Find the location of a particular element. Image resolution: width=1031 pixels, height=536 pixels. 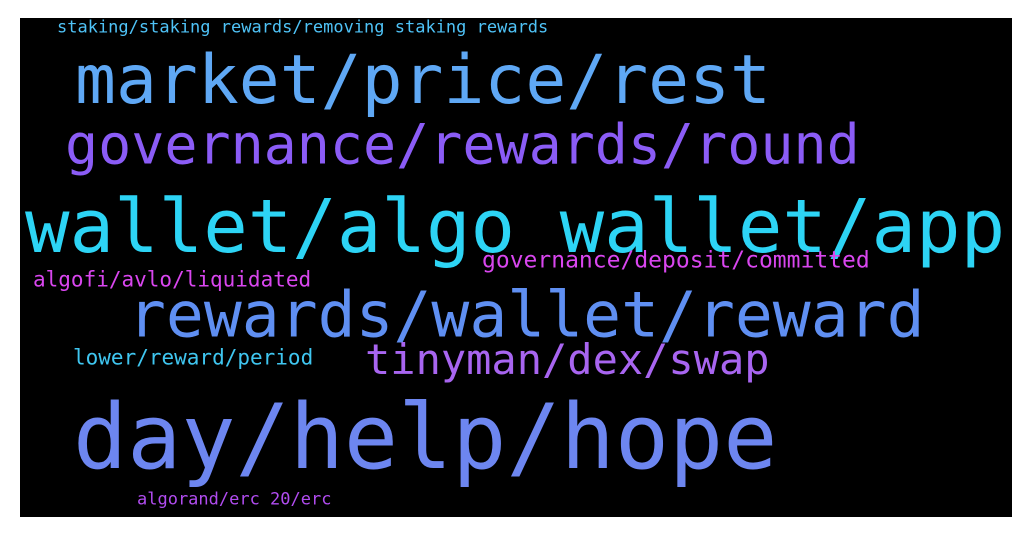

word-market-price-rest: market/price/rest is located at coordinates (423, 80).